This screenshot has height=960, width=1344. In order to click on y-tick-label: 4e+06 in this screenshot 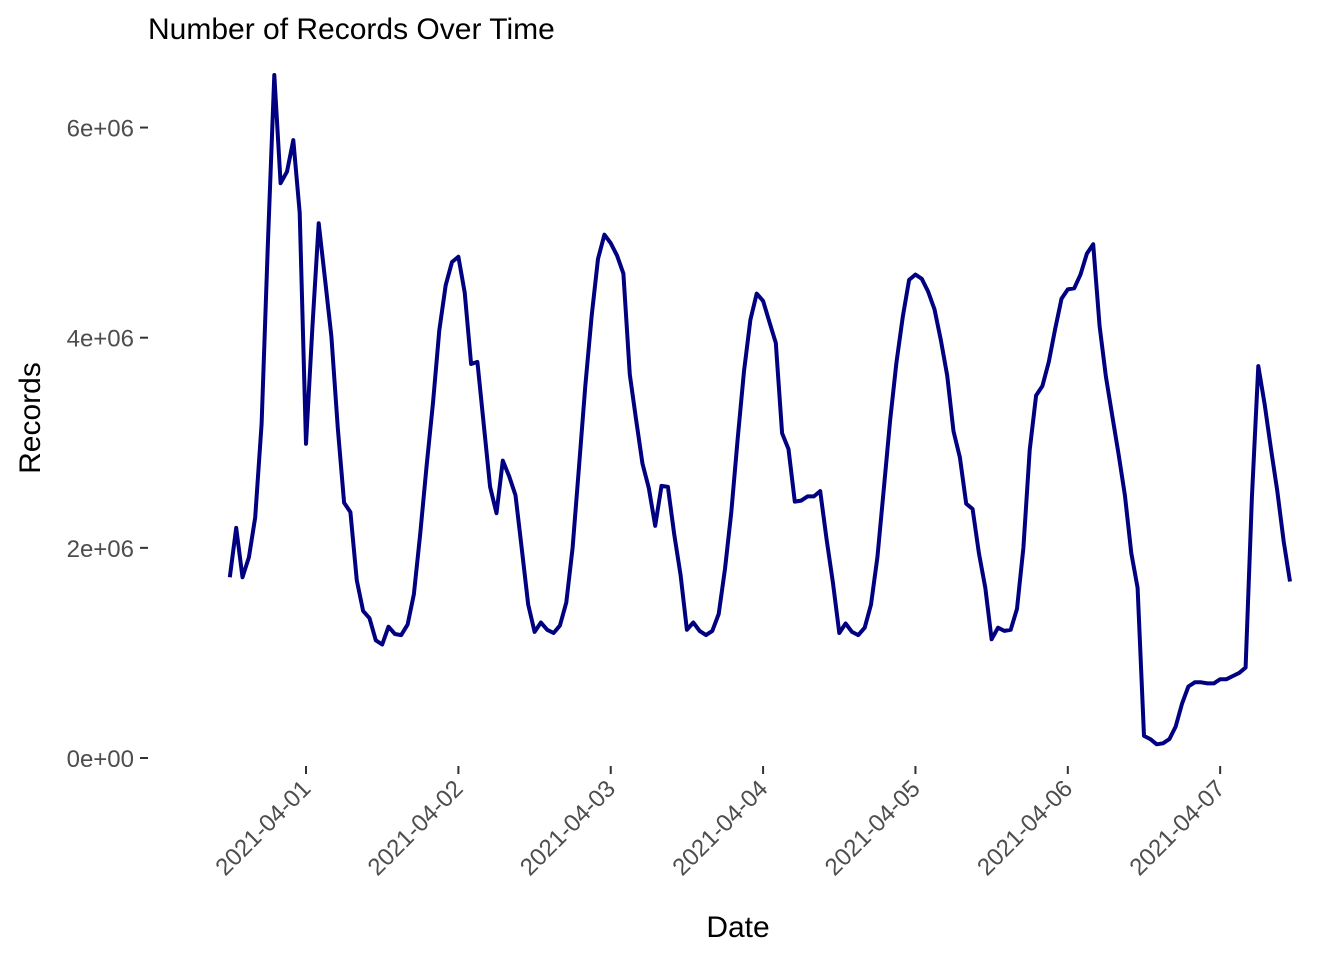, I will do `click(100, 339)`.